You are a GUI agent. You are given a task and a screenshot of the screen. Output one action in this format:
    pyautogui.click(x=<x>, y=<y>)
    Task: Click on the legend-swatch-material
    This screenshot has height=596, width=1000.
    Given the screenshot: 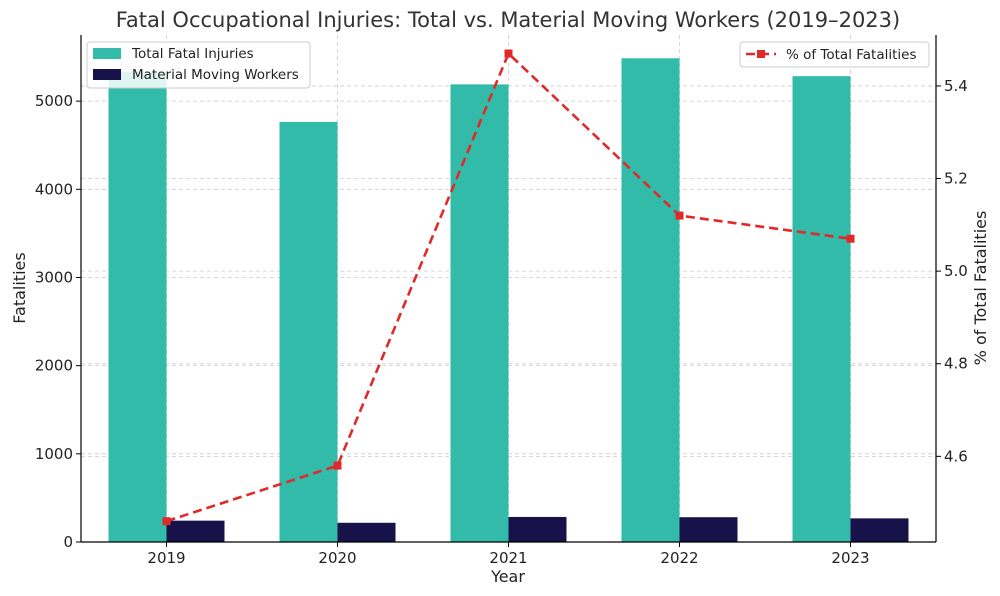 What is the action you would take?
    pyautogui.click(x=107, y=74)
    